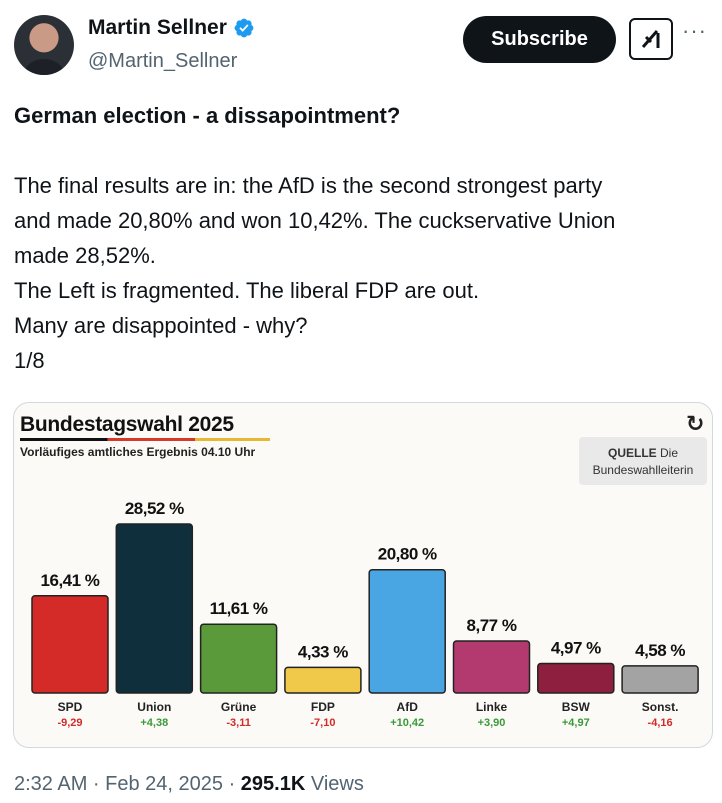  I want to click on change-label: +3,90, so click(492, 723).